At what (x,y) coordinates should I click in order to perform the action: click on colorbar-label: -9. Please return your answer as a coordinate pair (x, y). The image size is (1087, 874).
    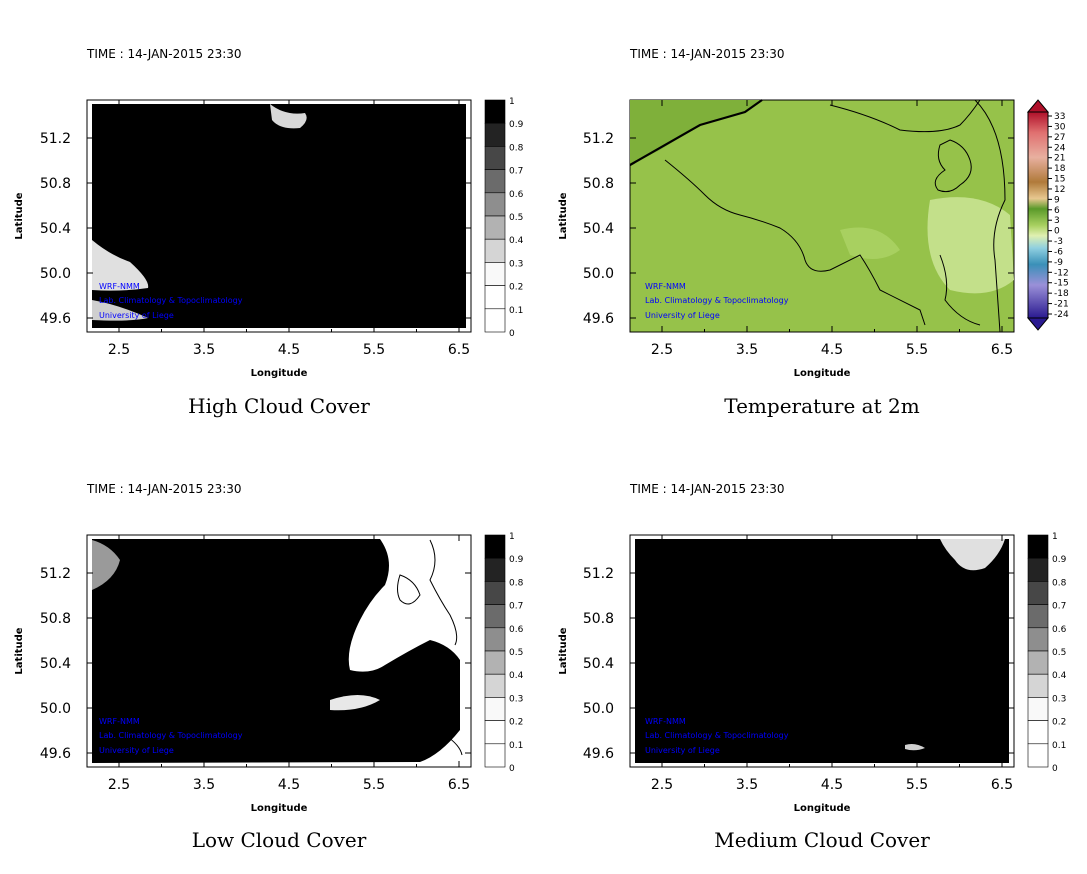
    Looking at the image, I should click on (1058, 263).